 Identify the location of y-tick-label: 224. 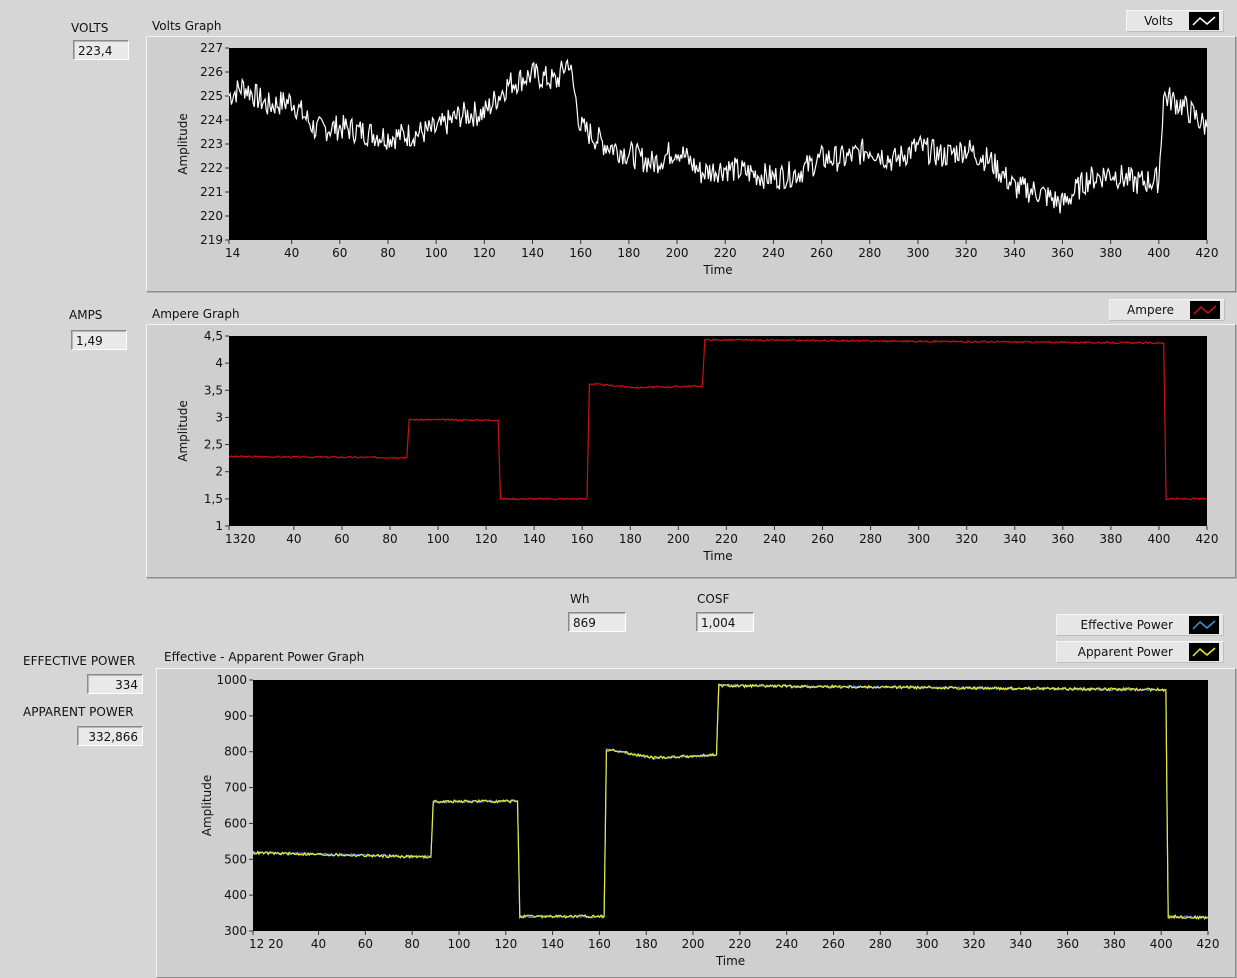
(211, 120).